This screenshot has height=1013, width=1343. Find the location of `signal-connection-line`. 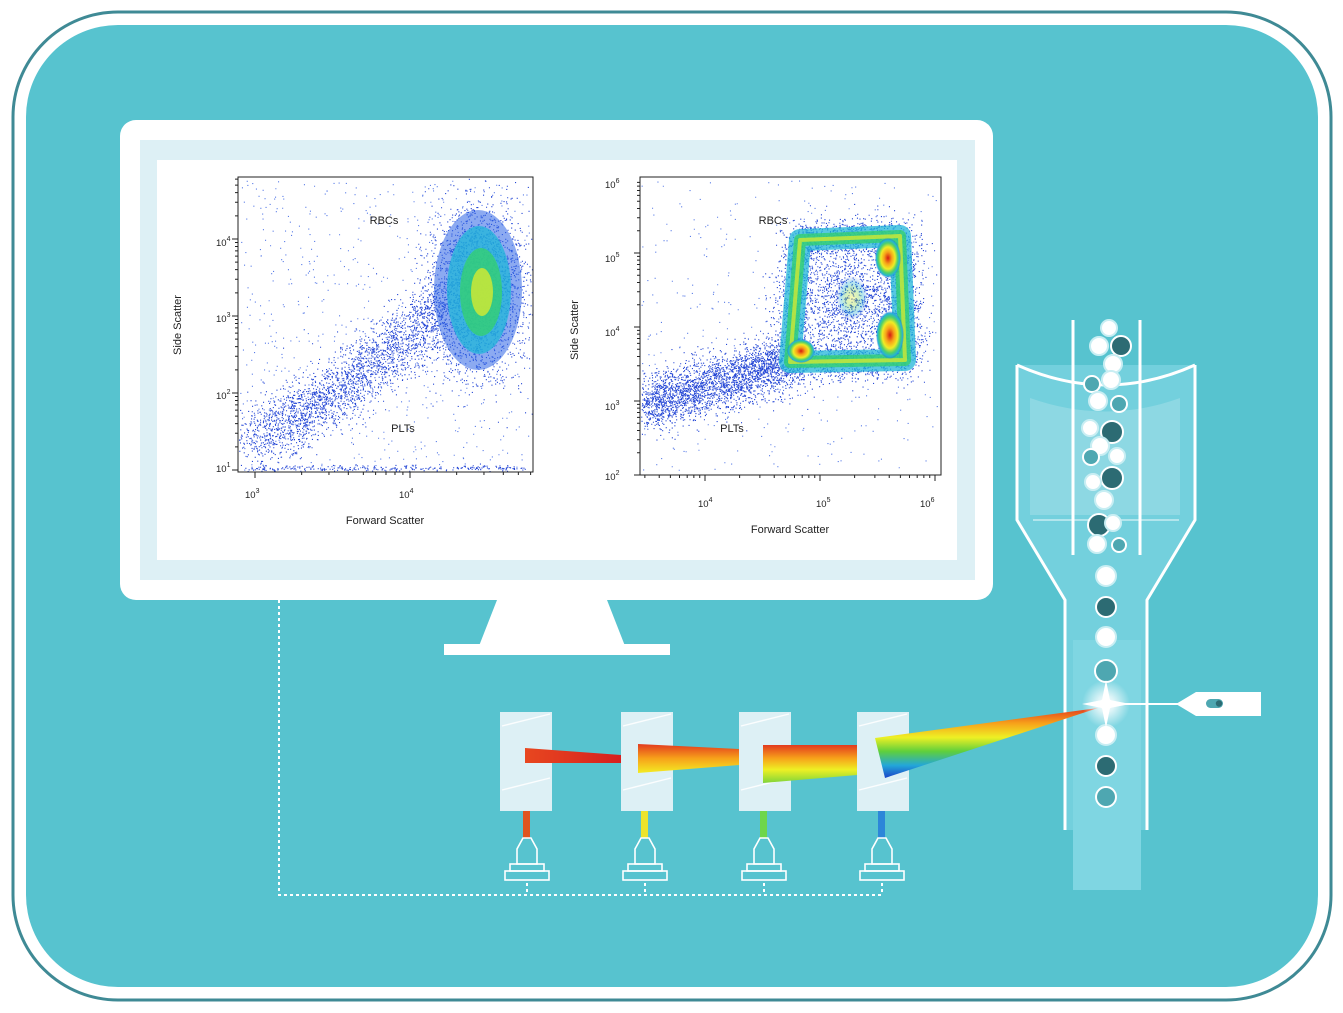

signal-connection-line is located at coordinates (580, 748).